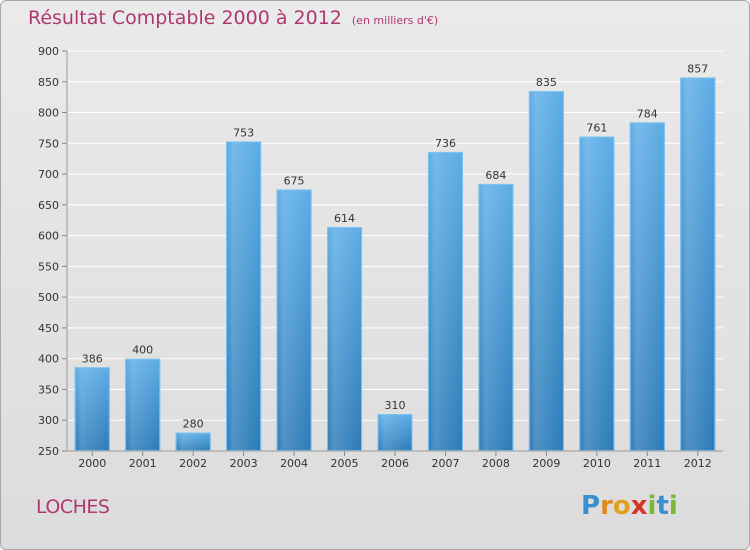 The height and width of the screenshot is (550, 750). Describe the element at coordinates (596, 128) in the screenshot. I see `bar-value-label: 761` at that location.